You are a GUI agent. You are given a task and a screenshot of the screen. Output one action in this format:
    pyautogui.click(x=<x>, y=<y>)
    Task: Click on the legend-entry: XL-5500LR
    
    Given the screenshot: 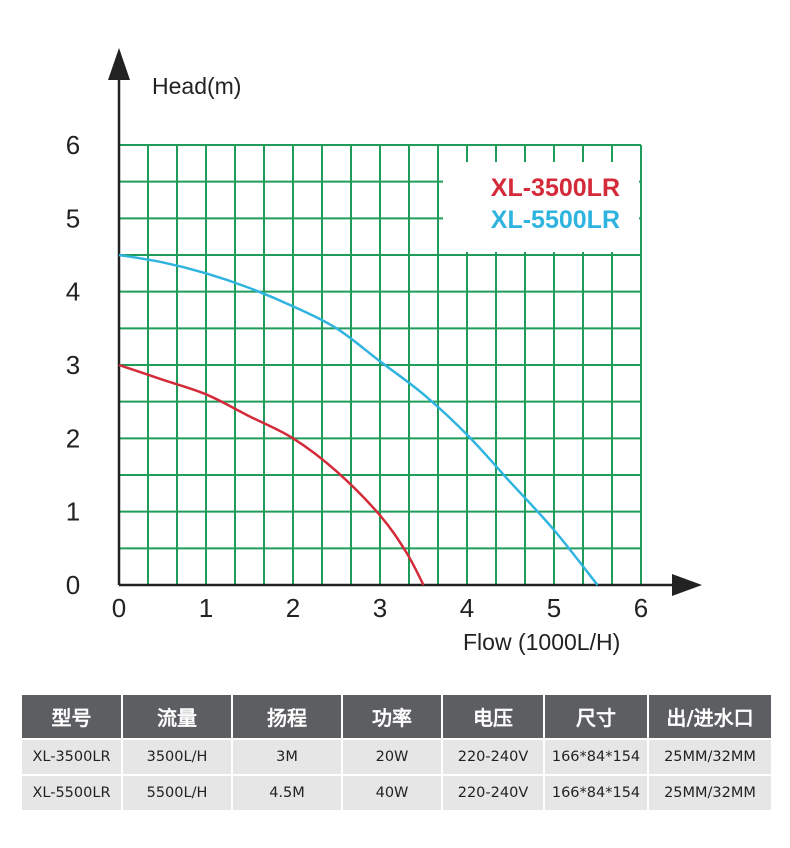 What is the action you would take?
    pyautogui.click(x=555, y=220)
    